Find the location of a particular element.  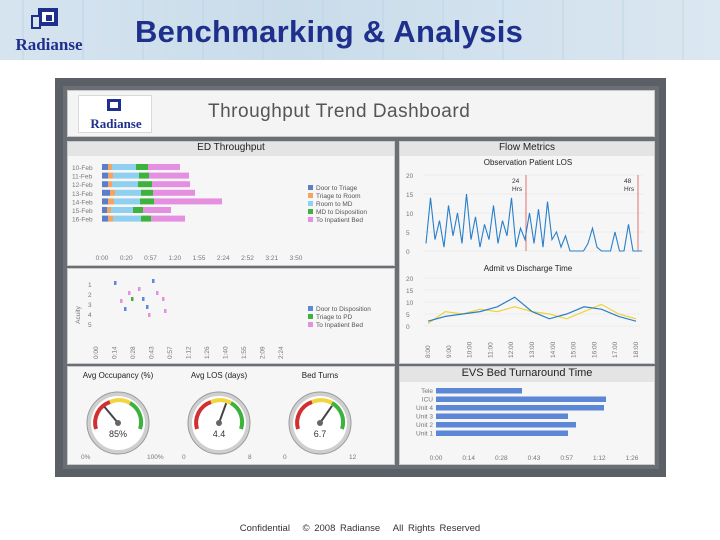

acuity-time-tick: 1:12 is located at coordinates (189, 352).